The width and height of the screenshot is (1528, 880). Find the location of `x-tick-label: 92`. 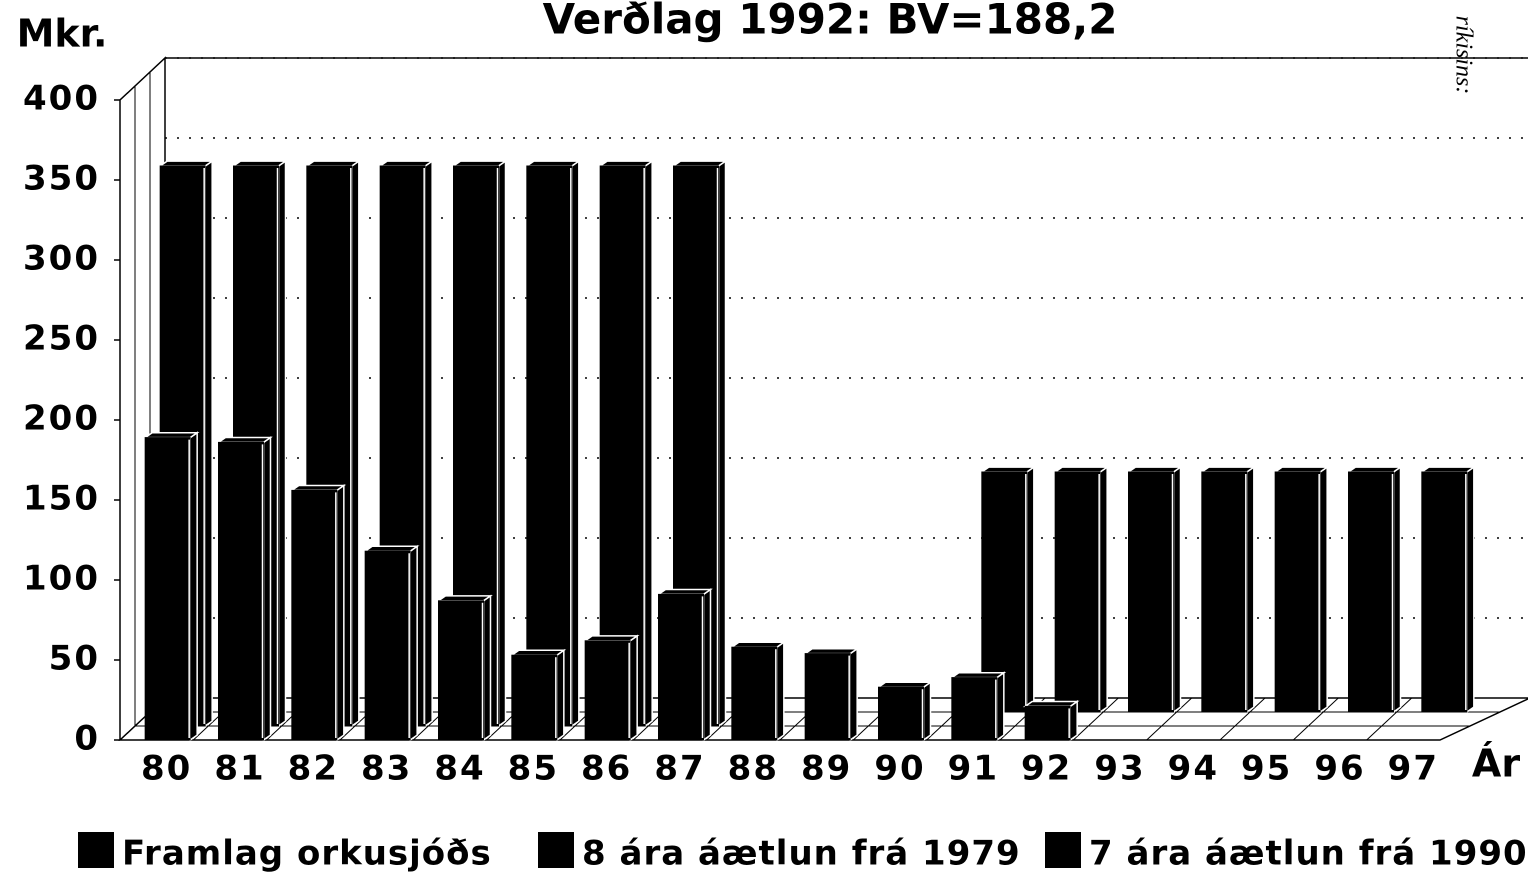

x-tick-label: 92 is located at coordinates (1046, 769).